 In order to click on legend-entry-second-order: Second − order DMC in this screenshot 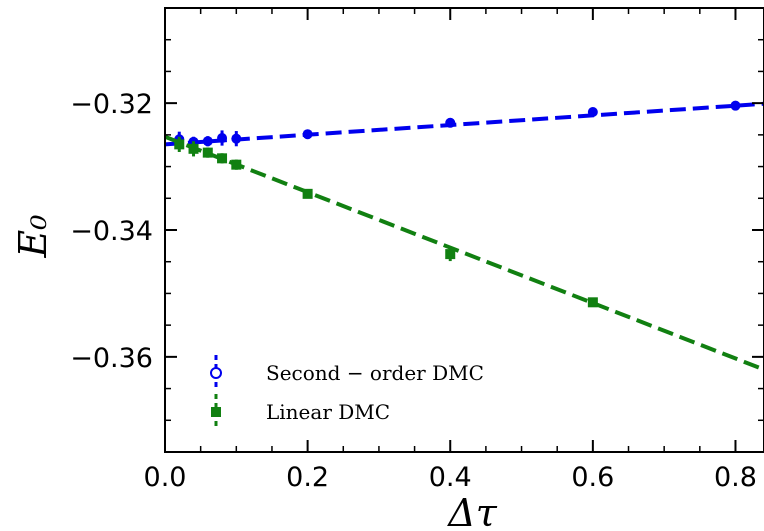, I will do `click(347, 373)`.